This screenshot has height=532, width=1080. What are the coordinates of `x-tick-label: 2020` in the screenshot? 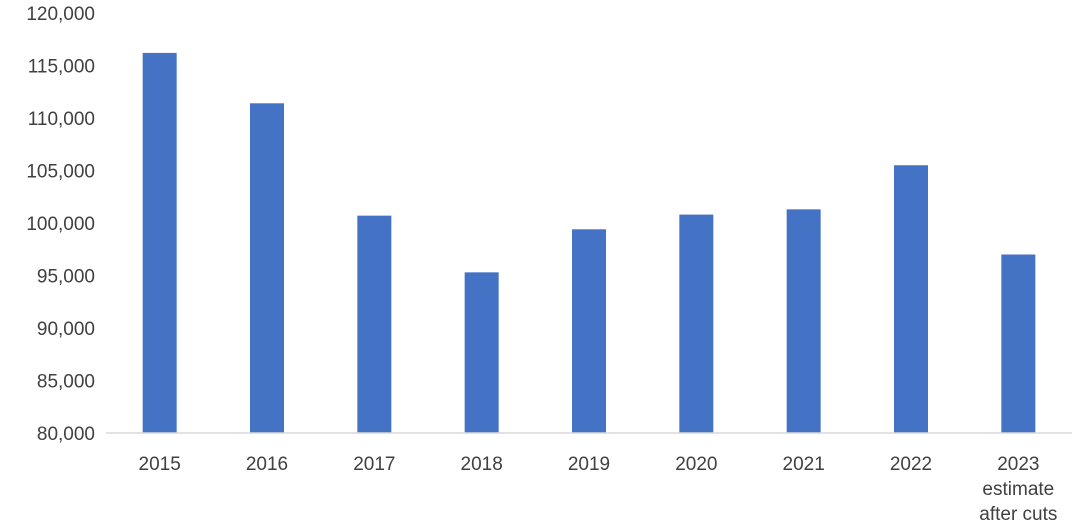 It's located at (696, 464).